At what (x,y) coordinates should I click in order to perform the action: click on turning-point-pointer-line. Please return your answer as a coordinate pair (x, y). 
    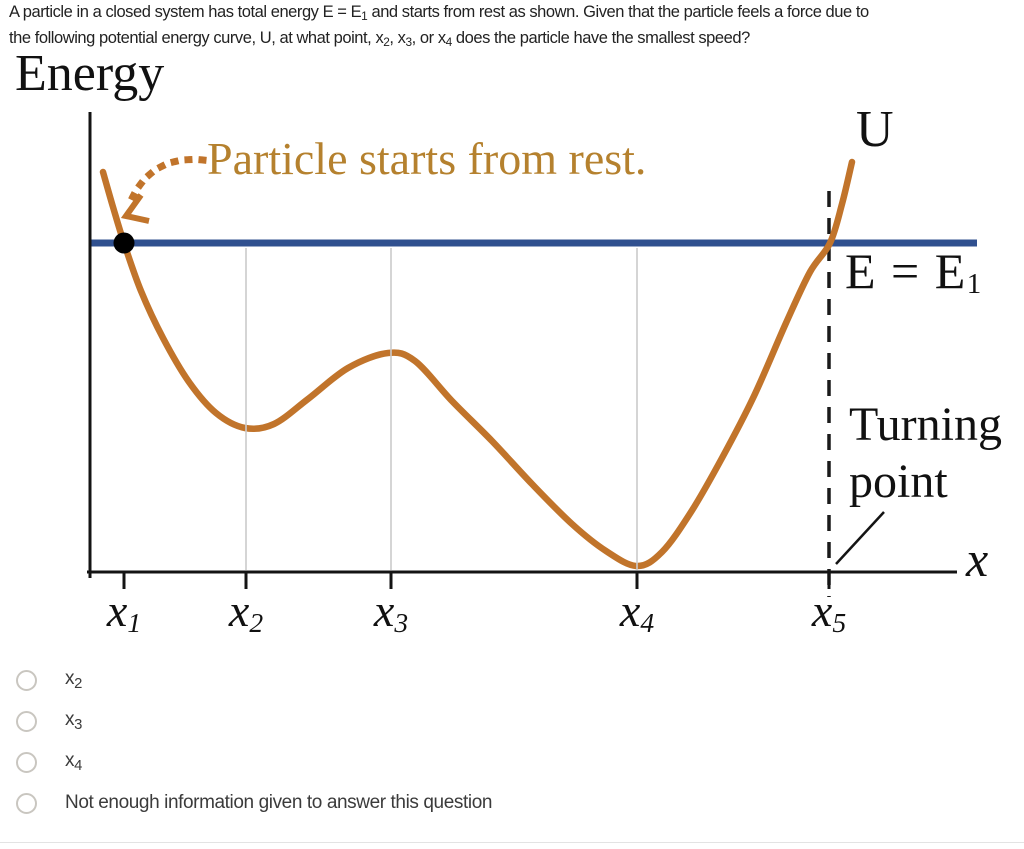
    Looking at the image, I should click on (860, 538).